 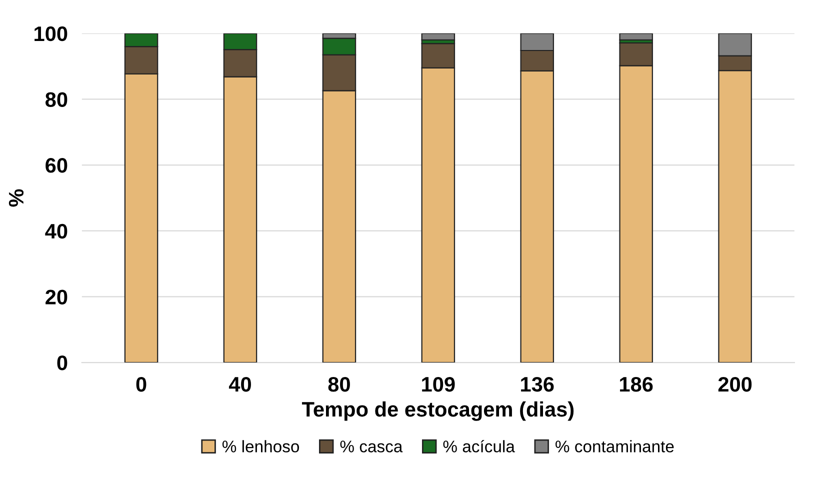 What do you see at coordinates (615, 446) in the screenshot?
I see `legend-label: % contaminante` at bounding box center [615, 446].